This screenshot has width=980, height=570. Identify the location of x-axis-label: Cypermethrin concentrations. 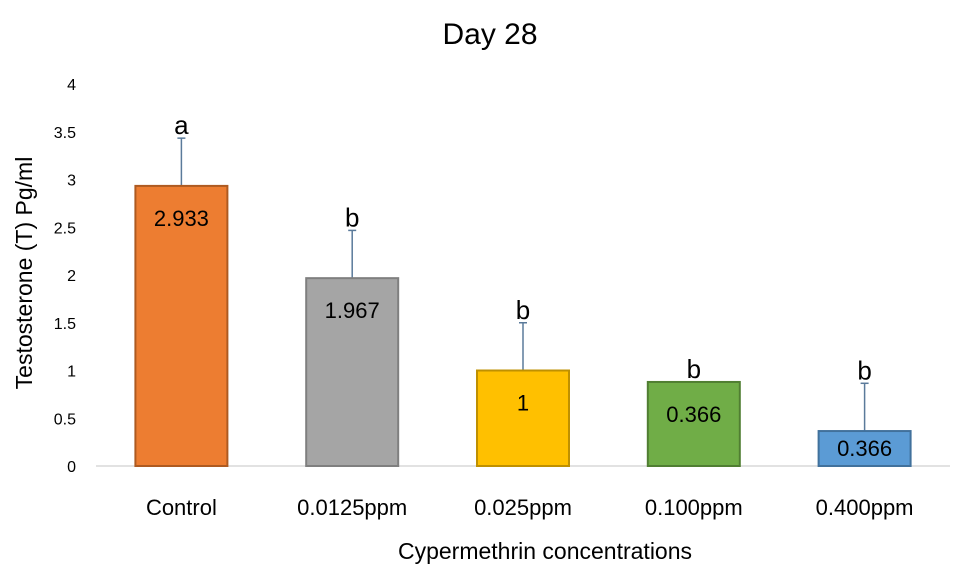
(545, 551).